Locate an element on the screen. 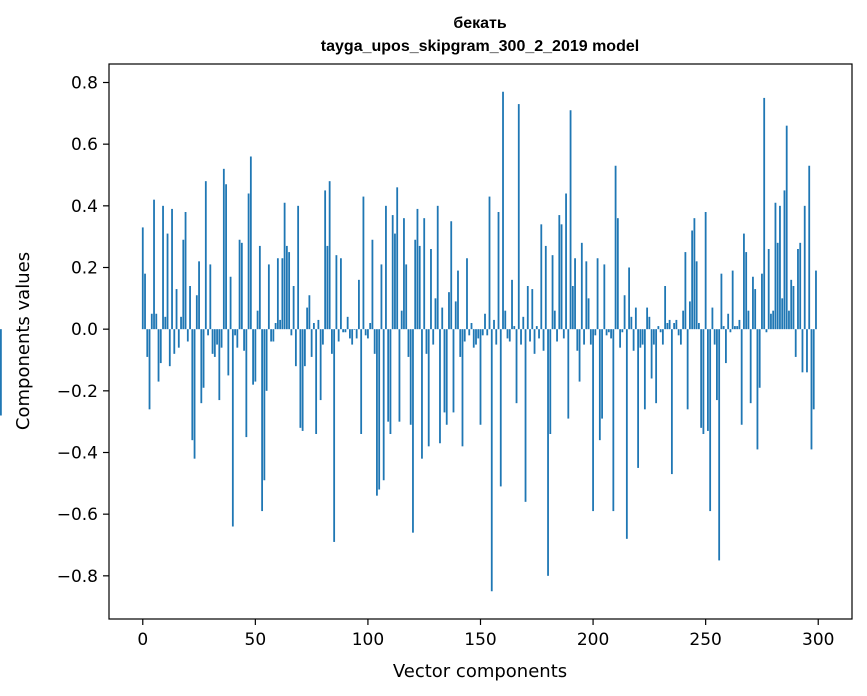 This screenshot has width=867, height=696. x-tick-label: 150 is located at coordinates (480, 640).